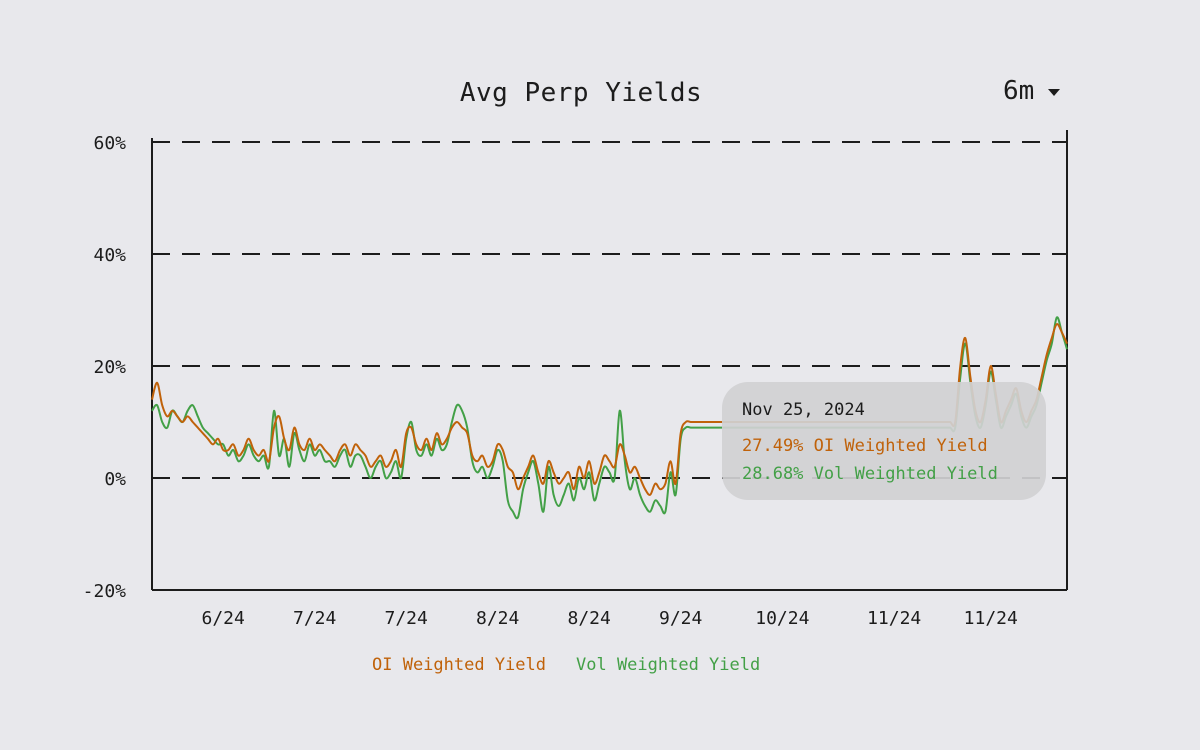 This screenshot has width=1200, height=750. What do you see at coordinates (1019, 91) in the screenshot?
I see `range-selector-value: 6m` at bounding box center [1019, 91].